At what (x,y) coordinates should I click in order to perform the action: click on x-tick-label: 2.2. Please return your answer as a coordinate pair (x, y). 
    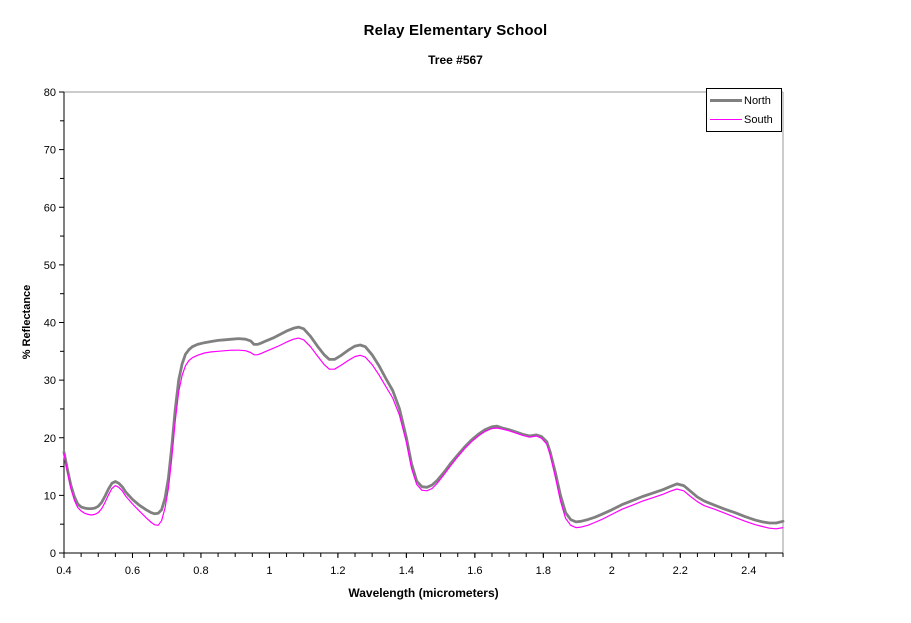
    Looking at the image, I should click on (680, 571).